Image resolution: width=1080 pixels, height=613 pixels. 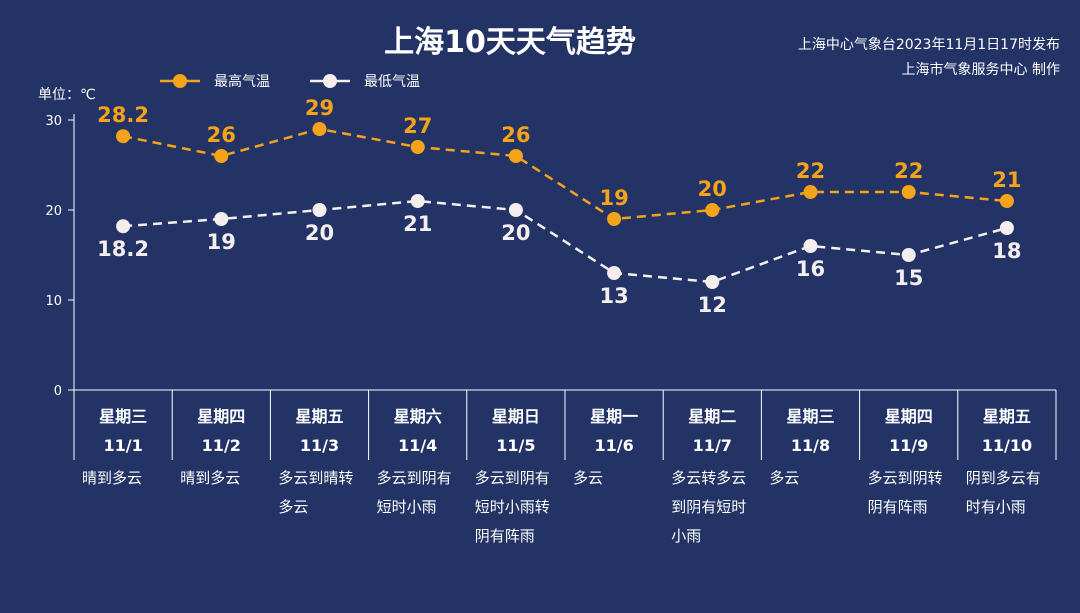 What do you see at coordinates (407, 507) in the screenshot?
I see `weather-description: 短时小雨` at bounding box center [407, 507].